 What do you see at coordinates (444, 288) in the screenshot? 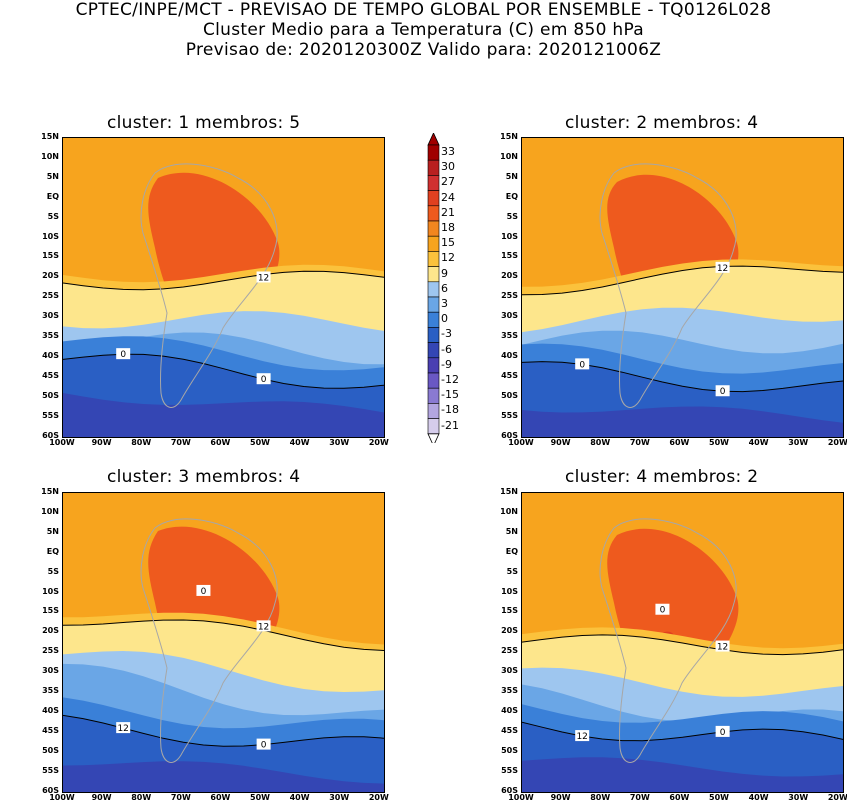
I see `colorbar-label: 6` at bounding box center [444, 288].